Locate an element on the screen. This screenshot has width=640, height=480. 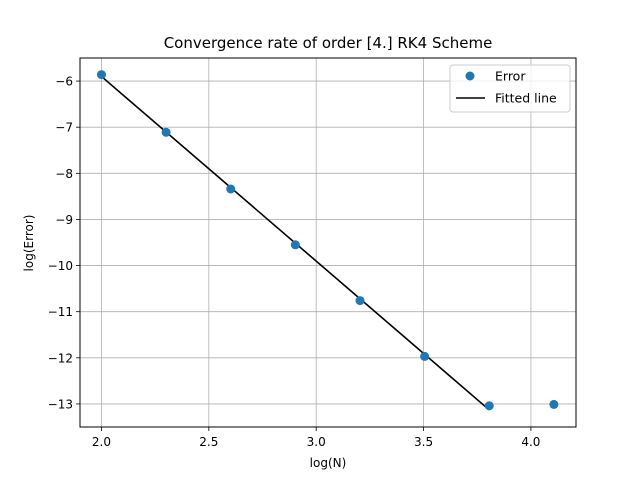
legend: Error Fitted line is located at coordinates (510, 88).